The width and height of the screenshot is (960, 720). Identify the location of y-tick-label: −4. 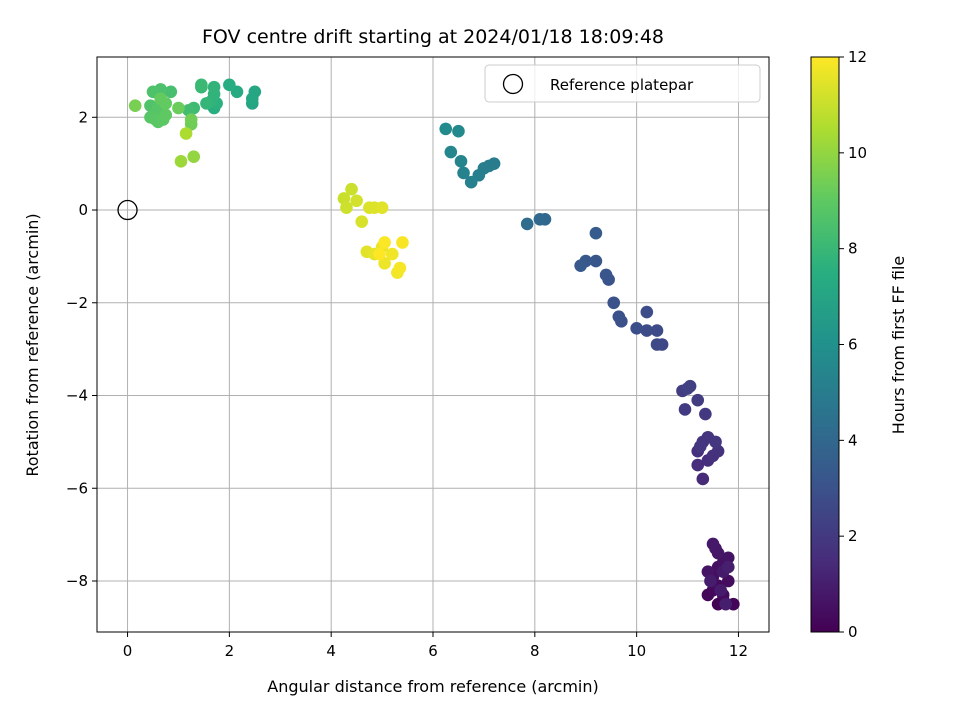
(77, 396).